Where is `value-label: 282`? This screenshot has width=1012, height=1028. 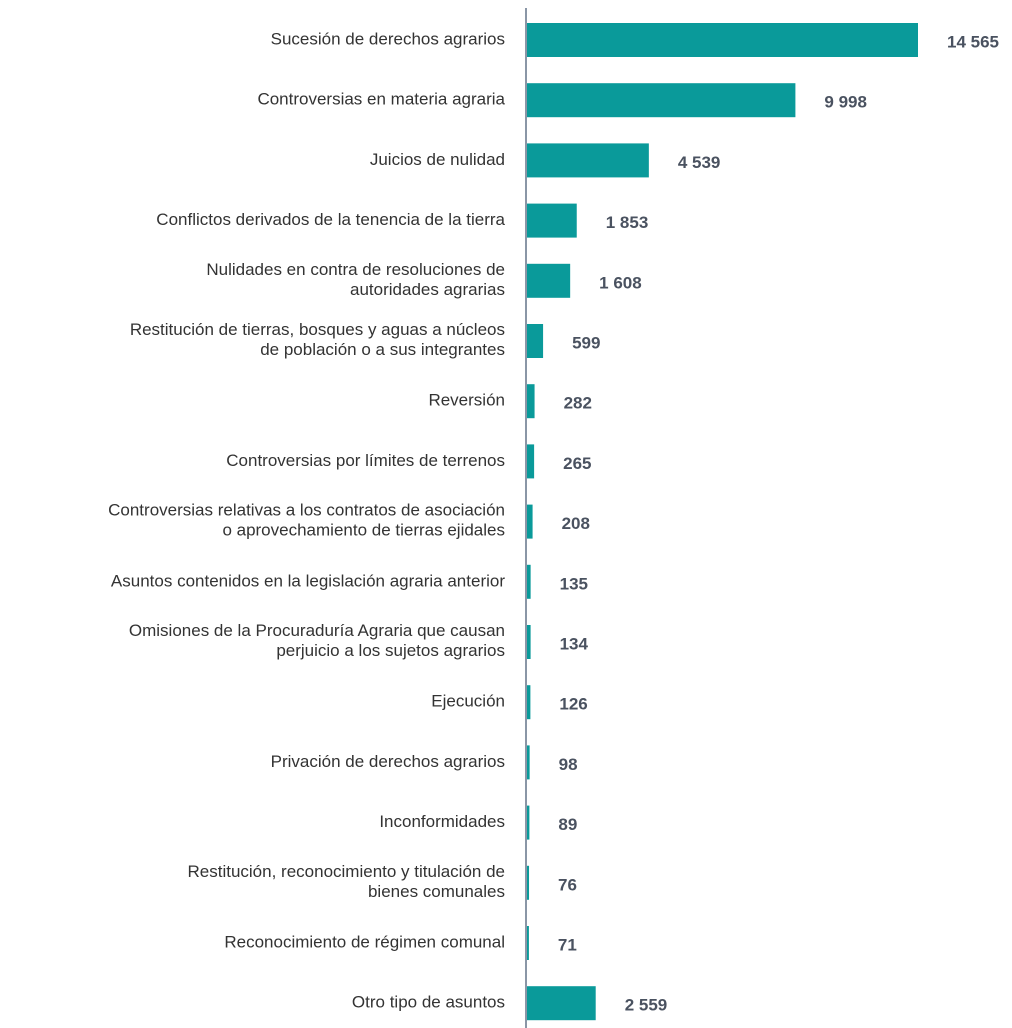
value-label: 282 is located at coordinates (578, 403).